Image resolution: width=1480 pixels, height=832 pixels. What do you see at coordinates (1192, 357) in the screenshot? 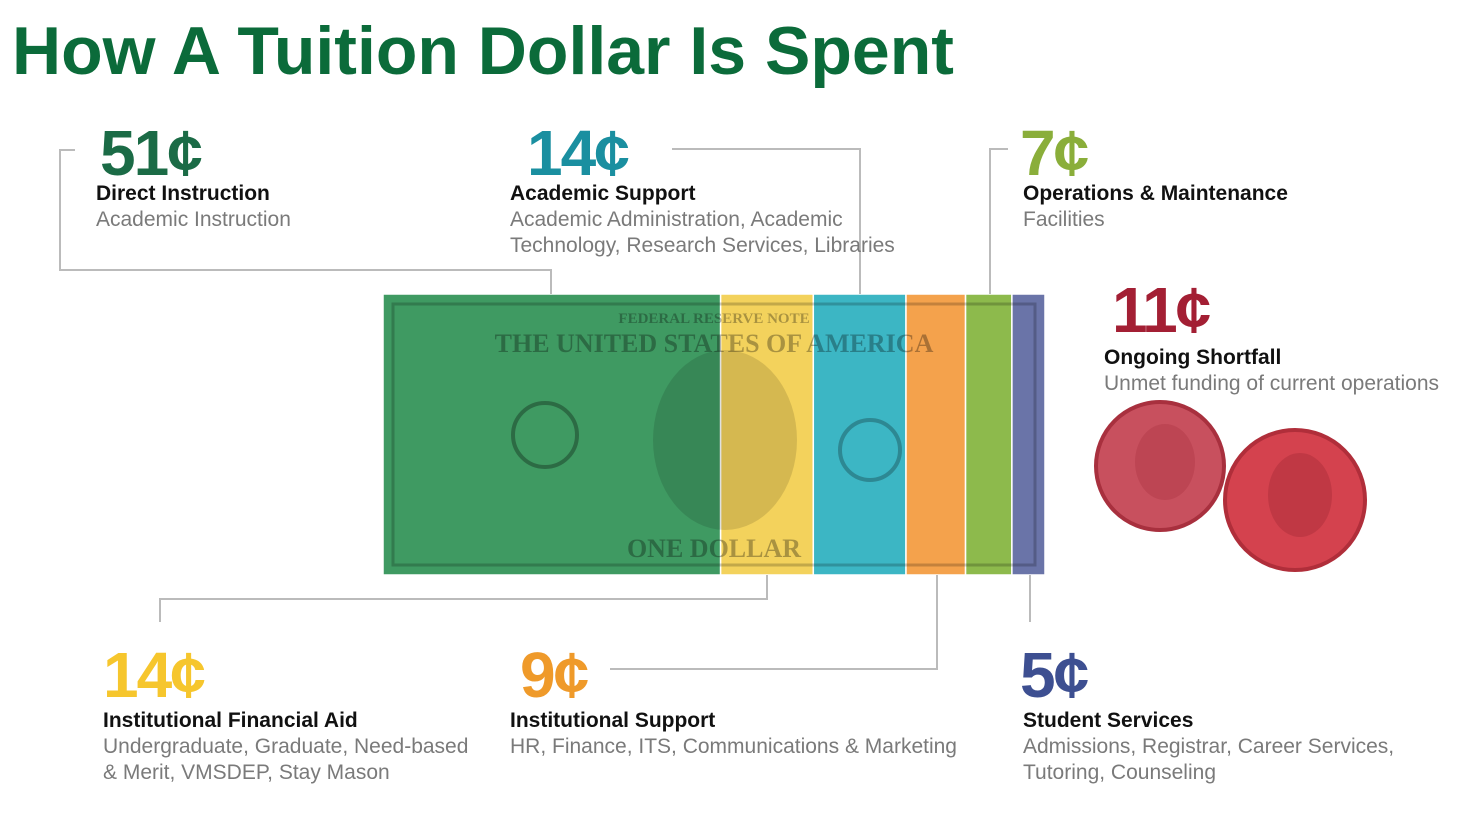
I see `shortfall-name: Ongoing Shortfall` at bounding box center [1192, 357].